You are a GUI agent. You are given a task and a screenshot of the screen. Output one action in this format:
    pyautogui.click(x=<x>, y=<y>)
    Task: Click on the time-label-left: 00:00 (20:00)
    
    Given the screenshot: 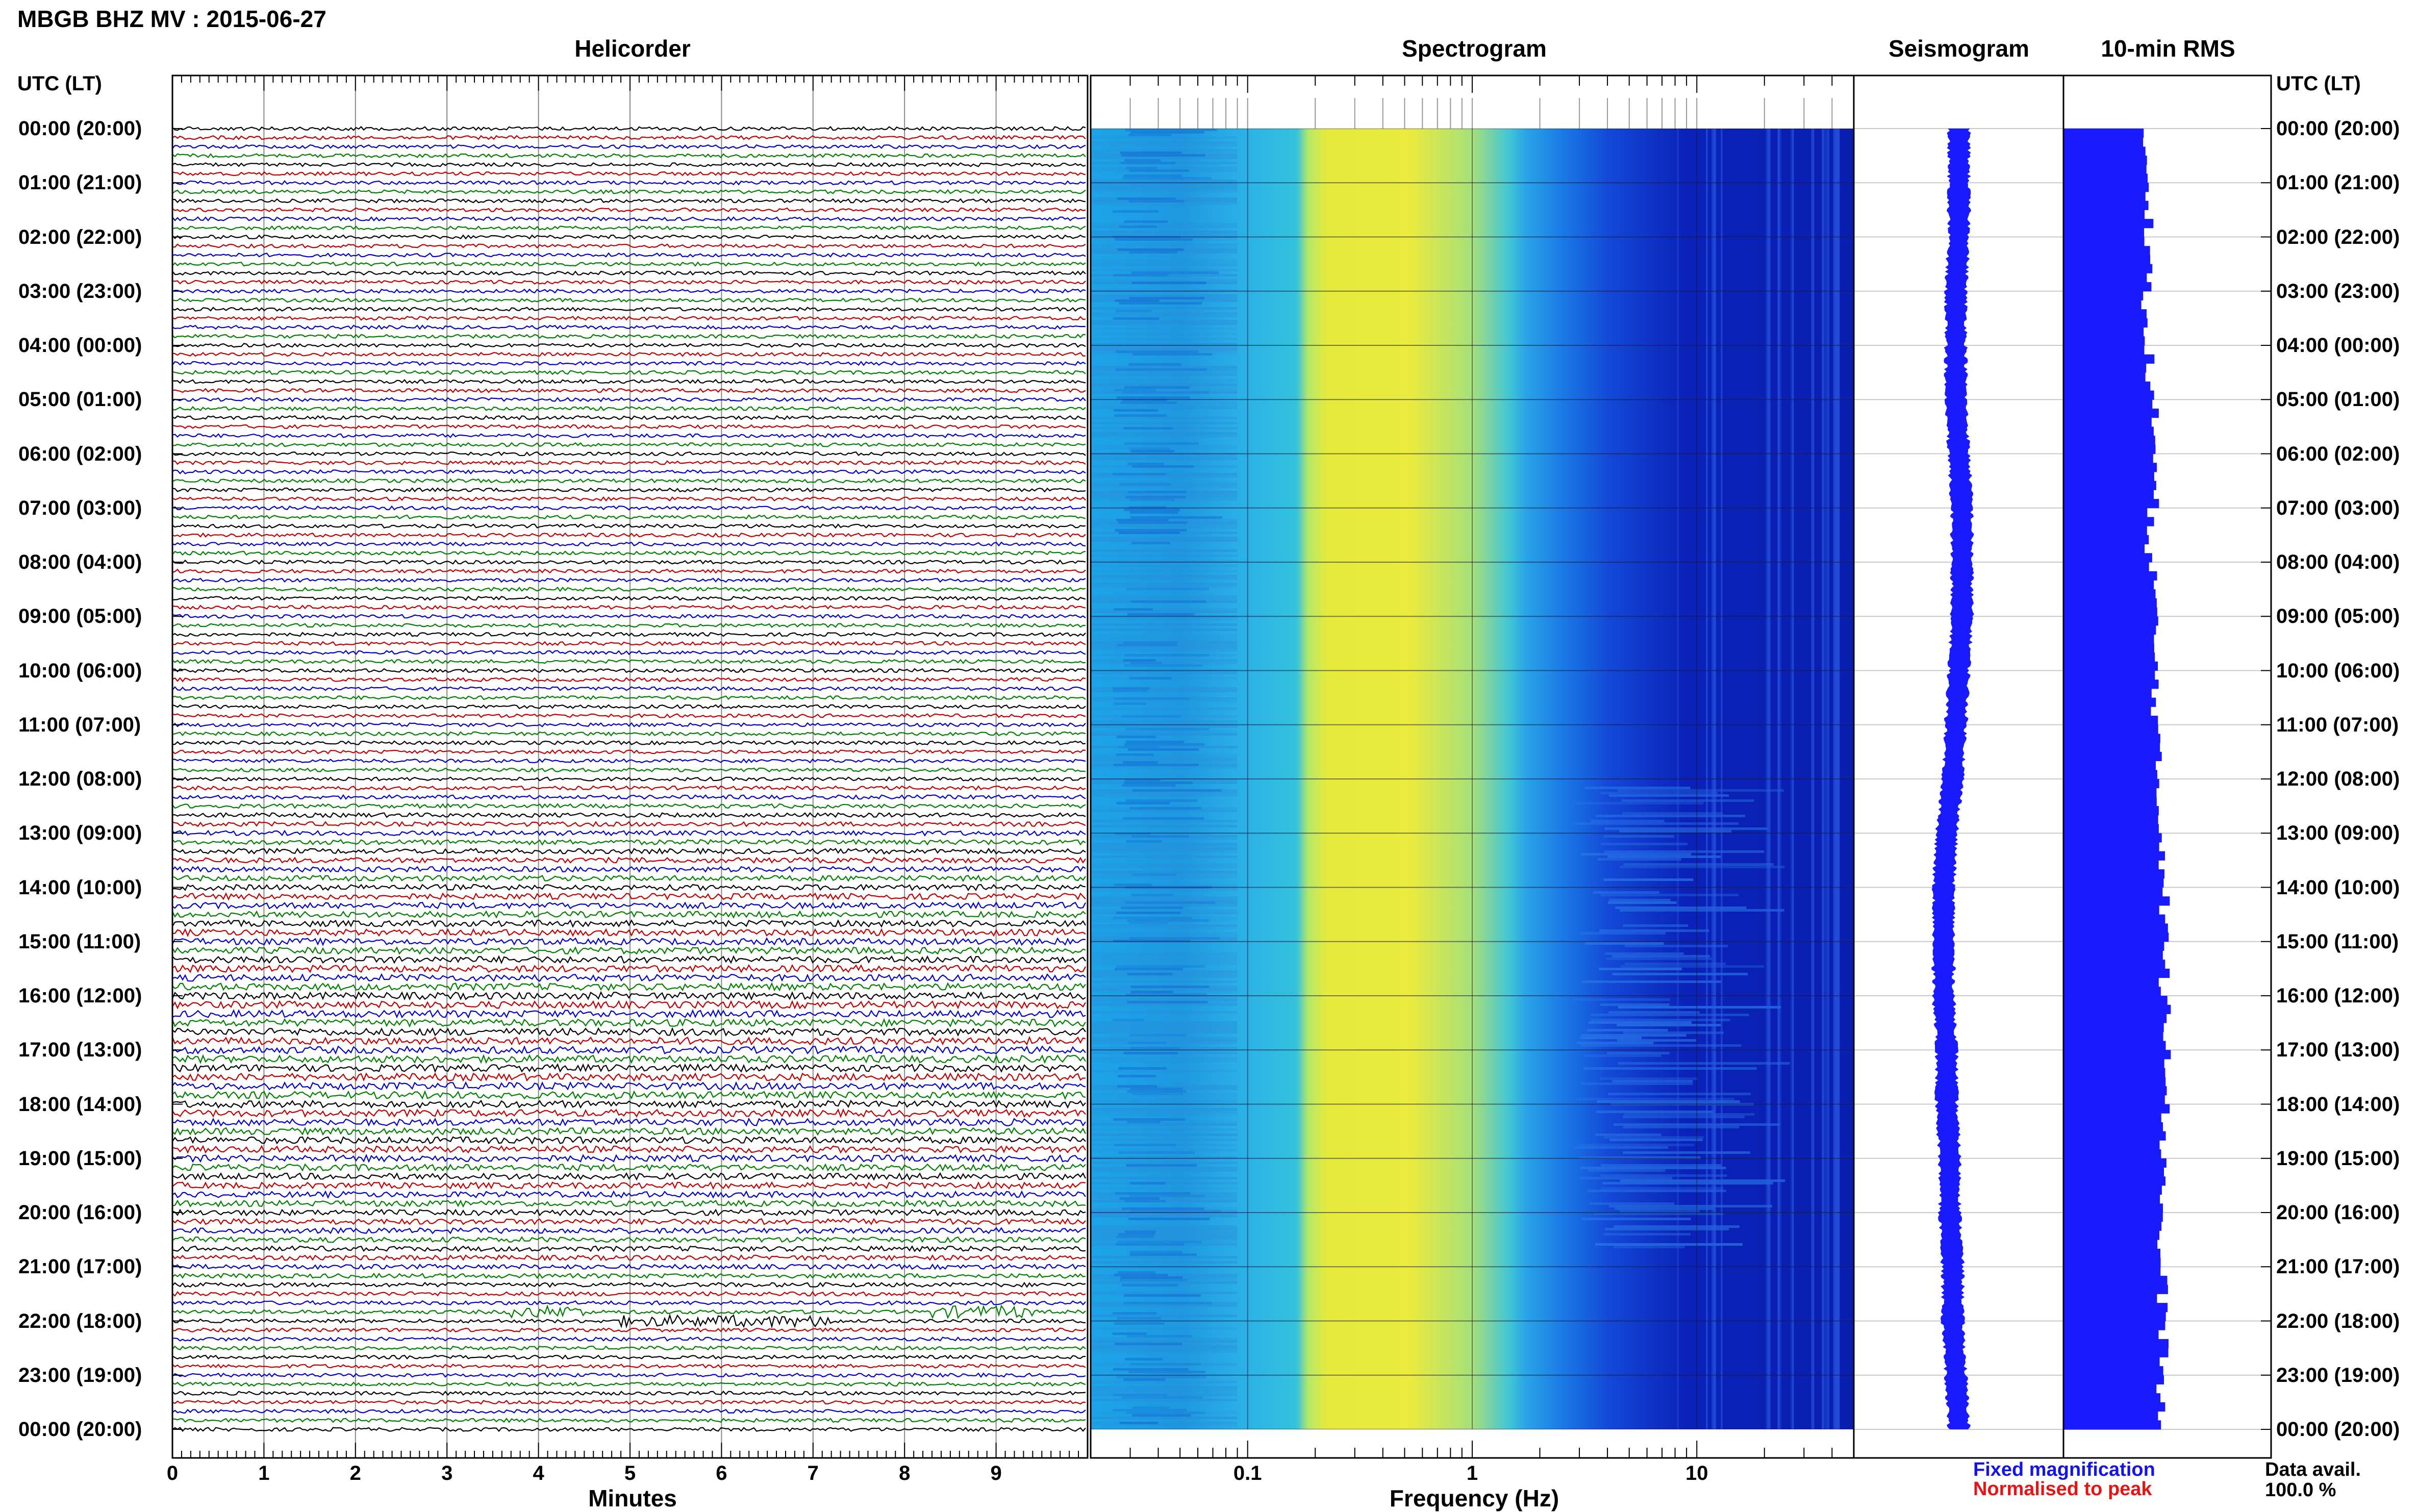 What is the action you would take?
    pyautogui.click(x=80, y=1430)
    